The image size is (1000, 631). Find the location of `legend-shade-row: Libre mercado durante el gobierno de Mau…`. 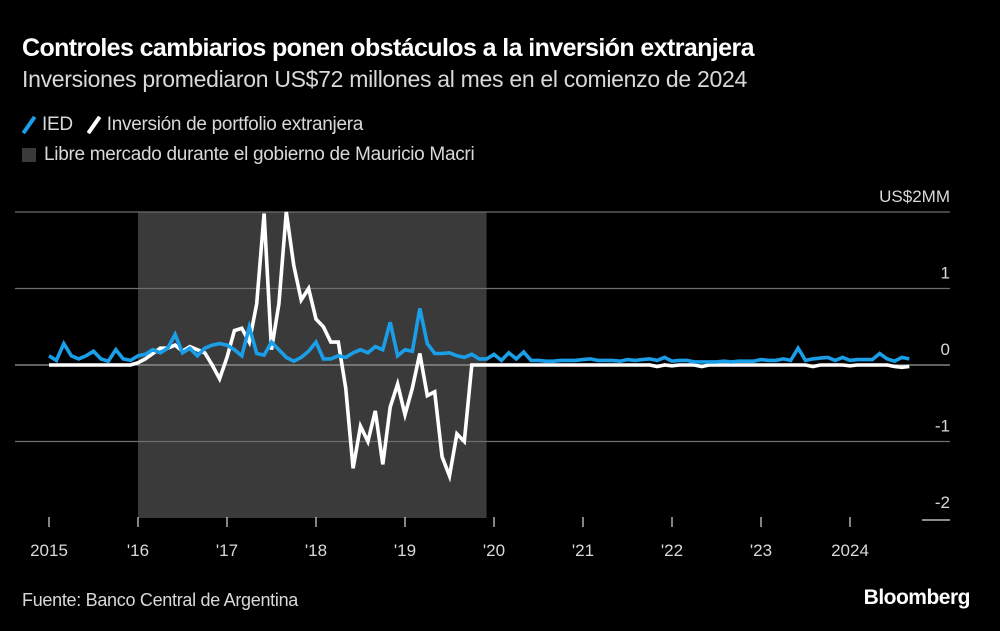

legend-shade-row: Libre mercado durante el gobierno de Mau… is located at coordinates (248, 155).